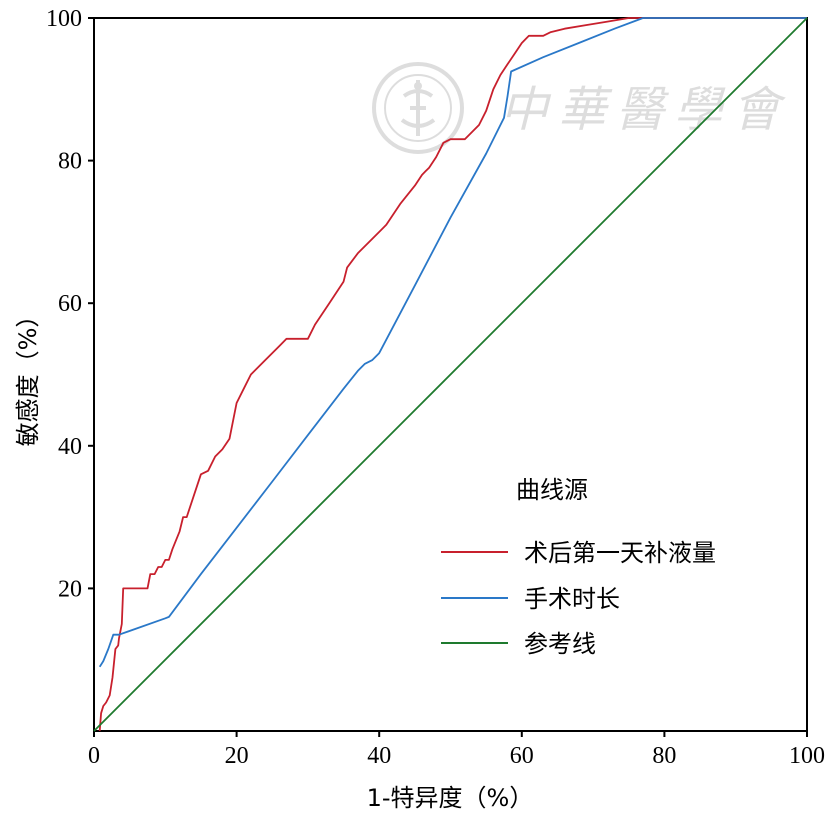  I want to click on x-tick-label: 40, so click(379, 756).